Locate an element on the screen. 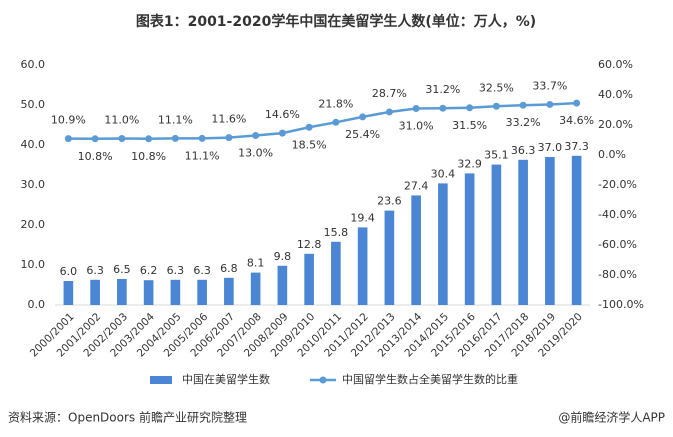  y-tick-label: 20.0 is located at coordinates (33, 224).